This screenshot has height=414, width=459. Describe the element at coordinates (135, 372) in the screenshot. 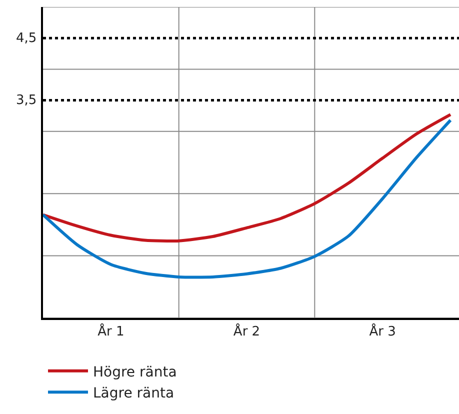

I see `legend-label: Högre ränta` at that location.